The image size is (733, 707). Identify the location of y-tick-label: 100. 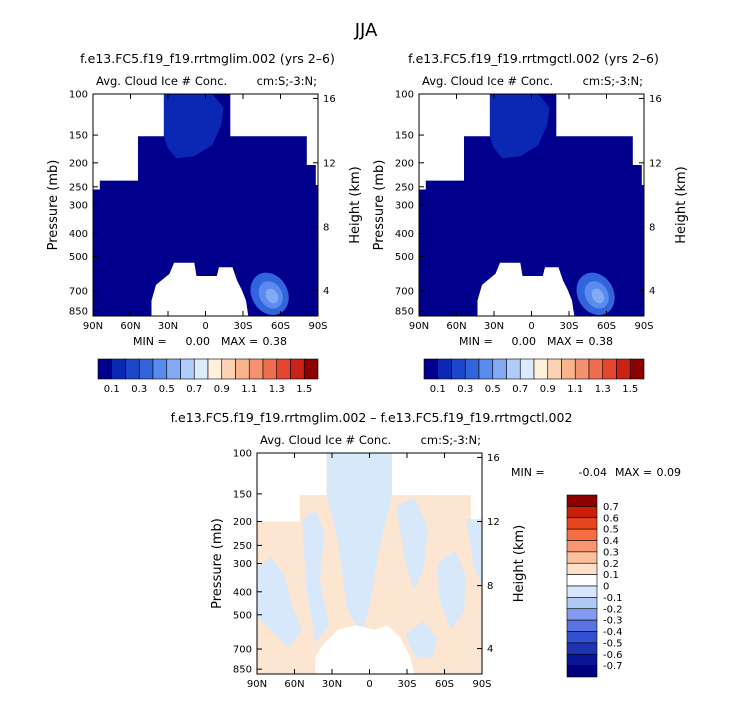
(404, 95).